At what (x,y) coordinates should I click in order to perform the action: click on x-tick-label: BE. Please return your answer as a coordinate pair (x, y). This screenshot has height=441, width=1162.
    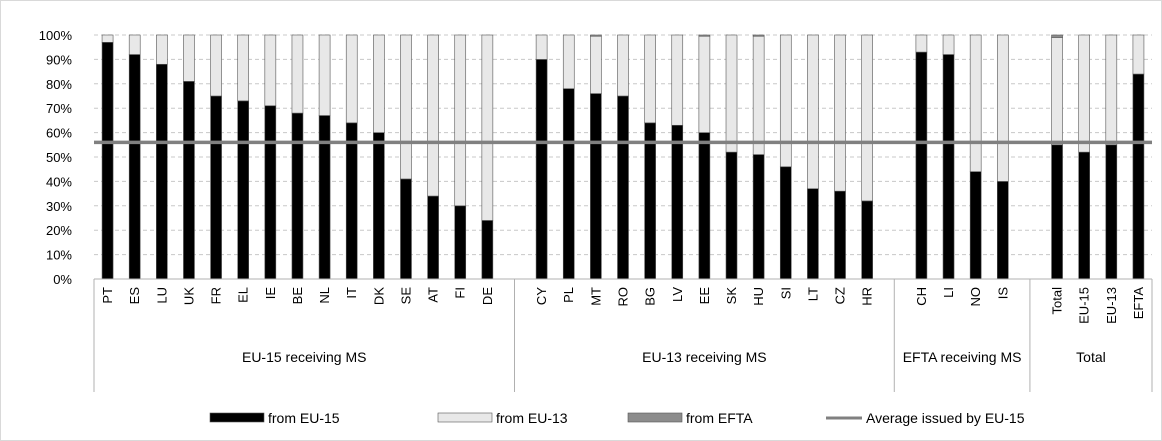
    Looking at the image, I should click on (297, 296).